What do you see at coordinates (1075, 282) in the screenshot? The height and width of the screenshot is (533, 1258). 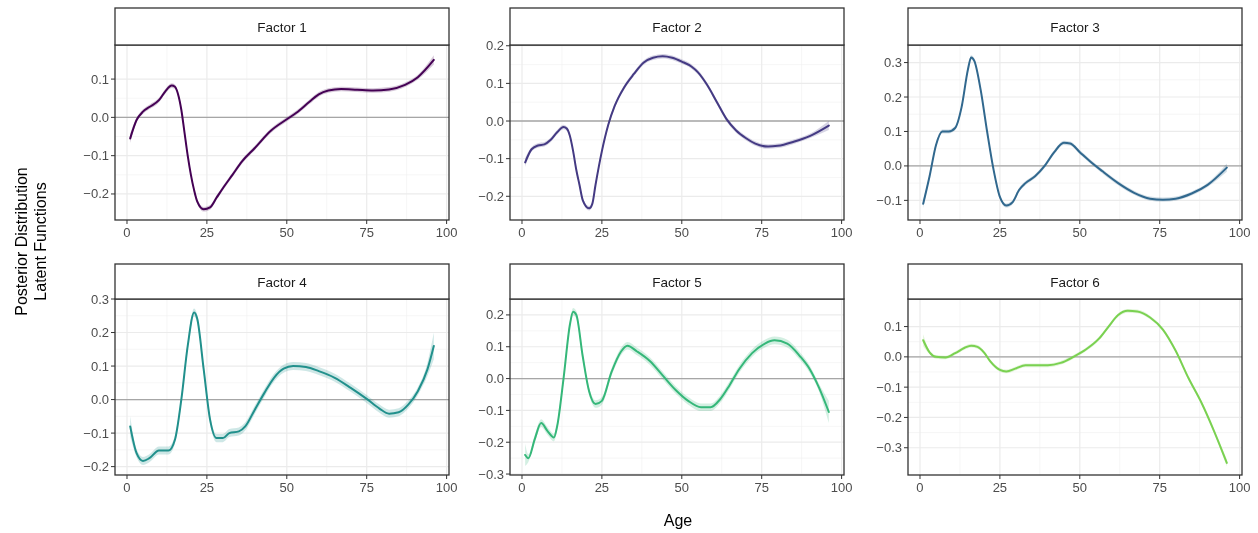 I see `chart-title: Factor 6` at bounding box center [1075, 282].